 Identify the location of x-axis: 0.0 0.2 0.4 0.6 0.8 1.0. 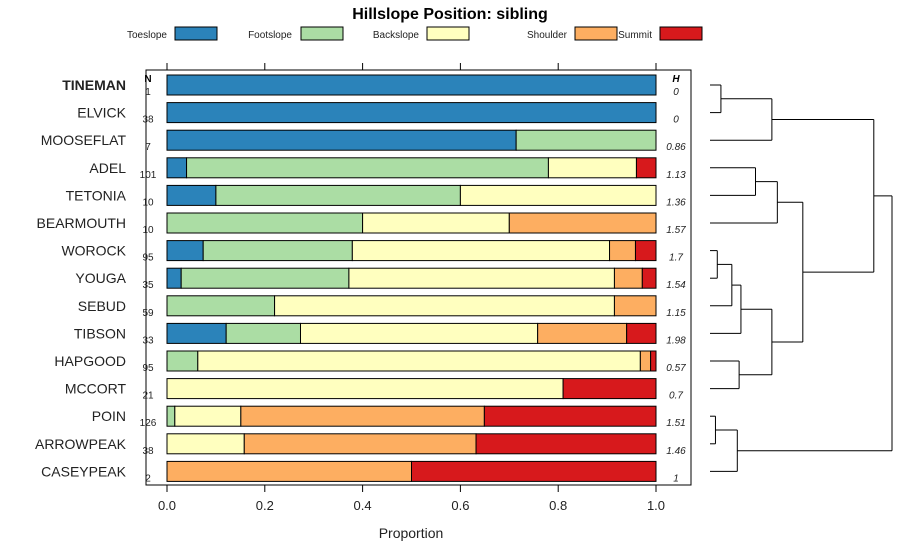
(411, 499).